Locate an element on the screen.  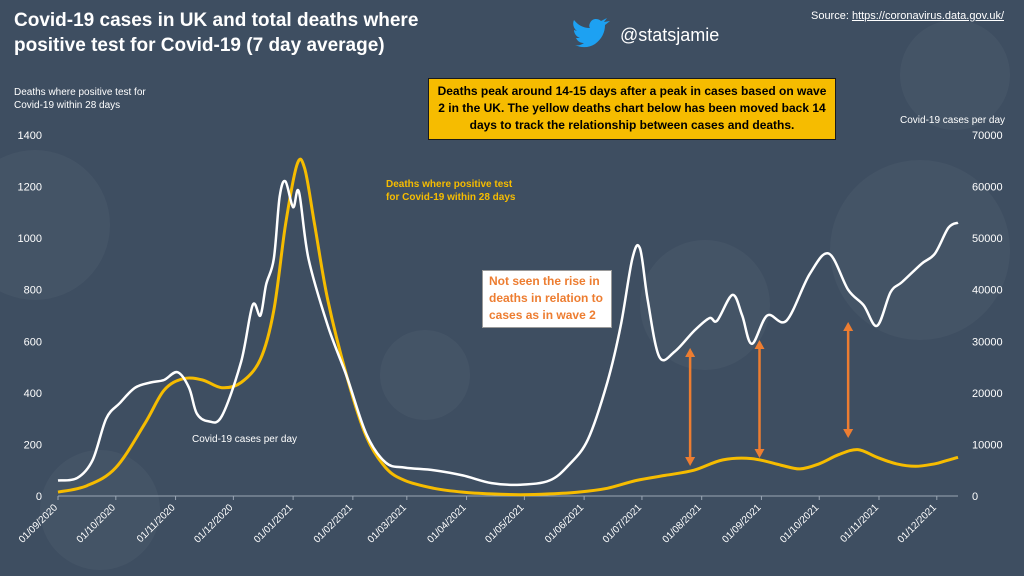
x-tick-label: 01/02/2021 is located at coordinates (333, 523).